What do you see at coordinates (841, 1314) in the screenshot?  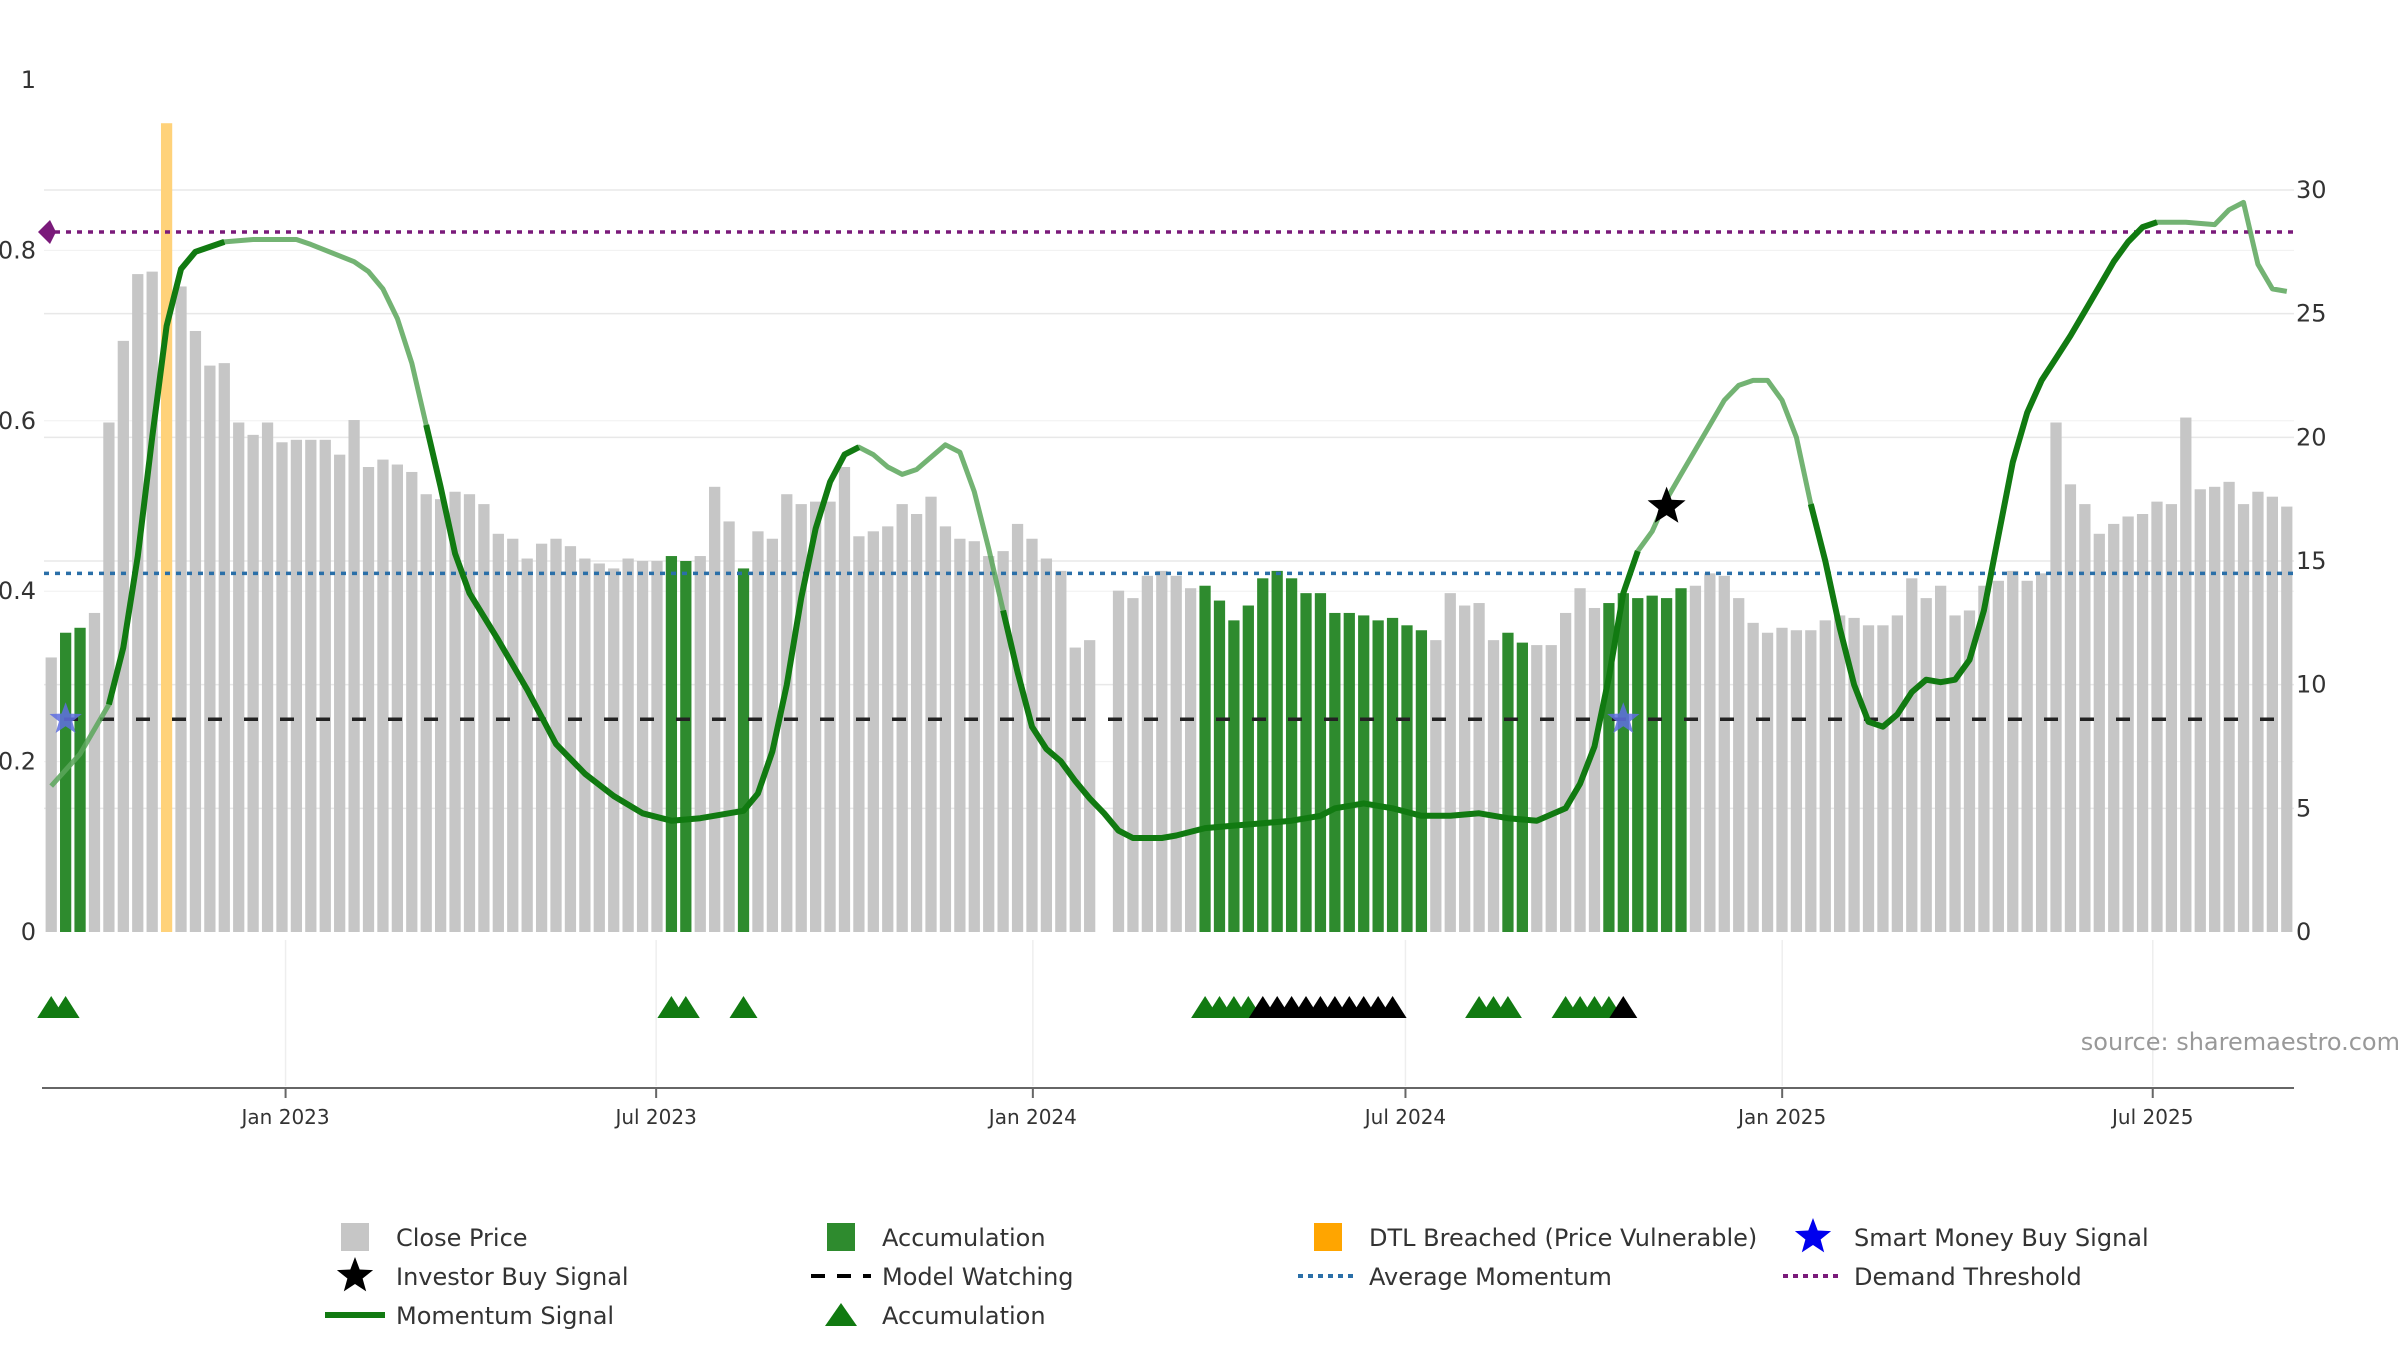 I see `legend-triangle-icon` at bounding box center [841, 1314].